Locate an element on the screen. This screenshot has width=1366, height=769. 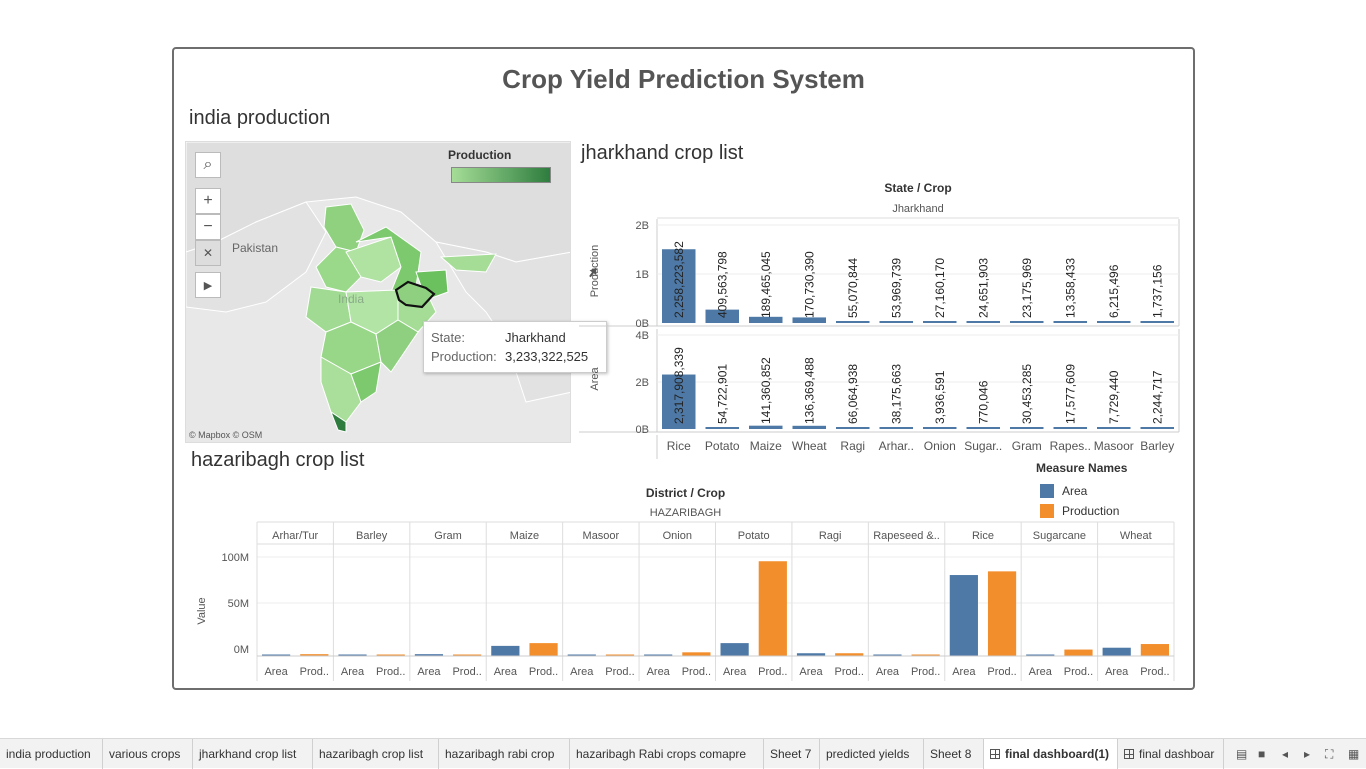
column-header: Onion is located at coordinates (677, 536).